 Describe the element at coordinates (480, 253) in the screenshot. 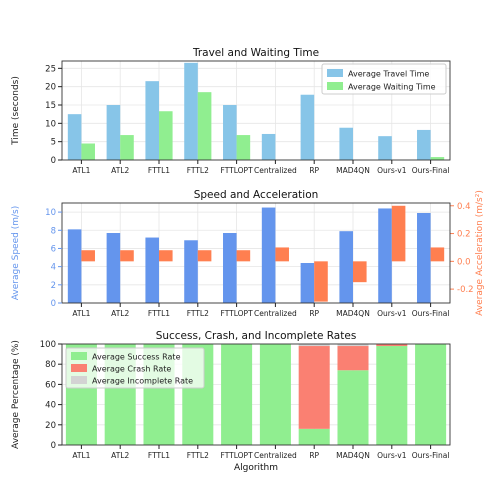

I see `chart2-ylabel-right: Average Acceleration (m/s²)` at that location.